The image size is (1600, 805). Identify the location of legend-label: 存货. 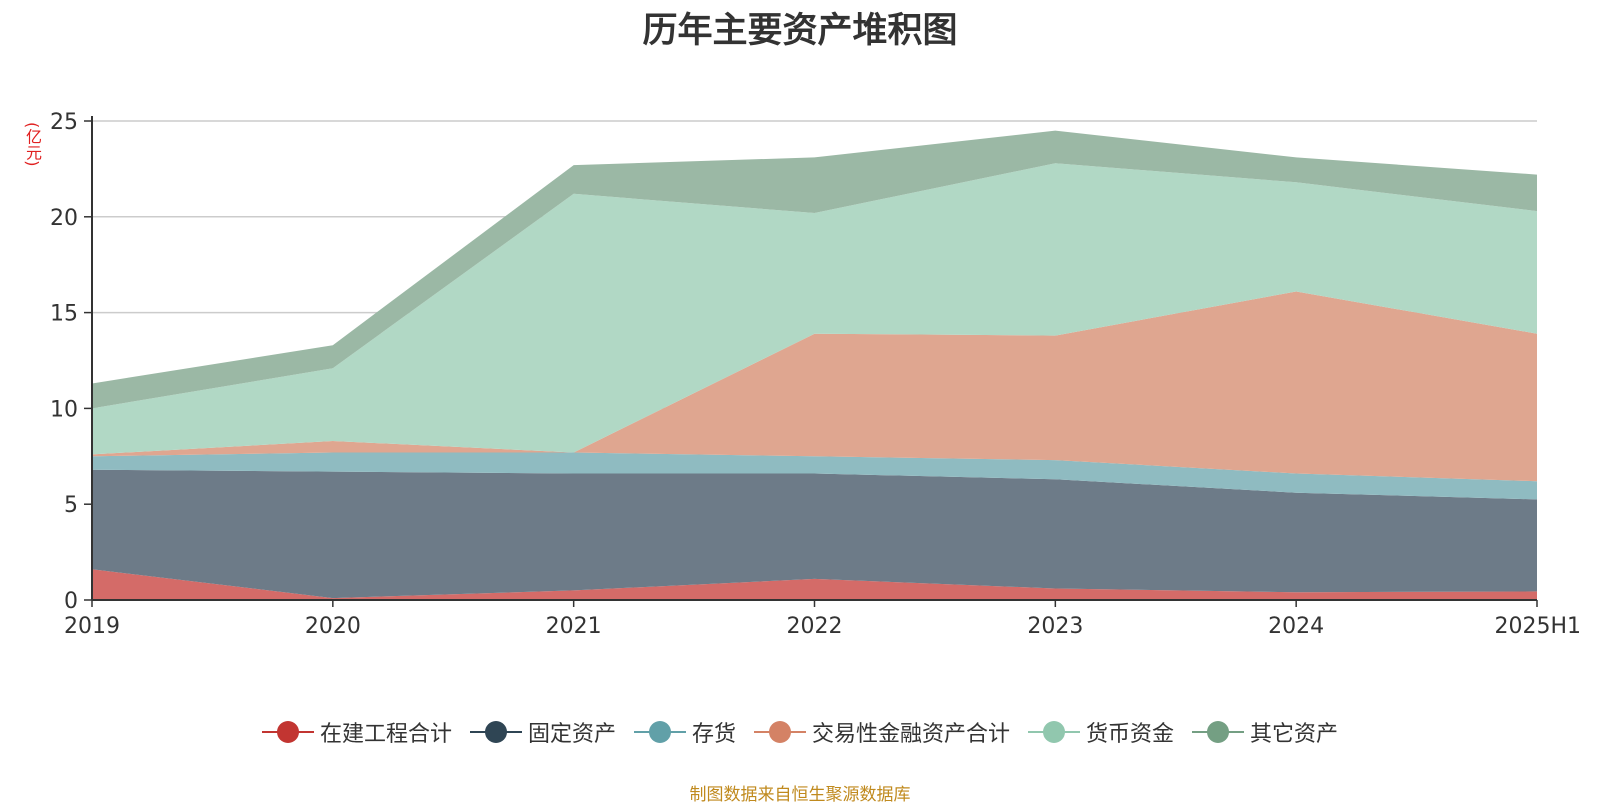
(713, 734).